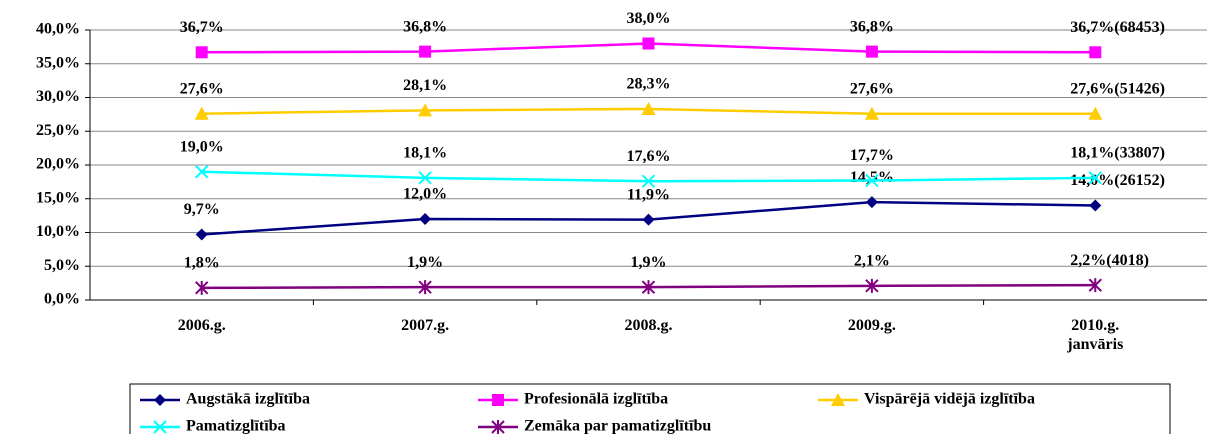  I want to click on data-label: 2,2%(4018), so click(1109, 260).